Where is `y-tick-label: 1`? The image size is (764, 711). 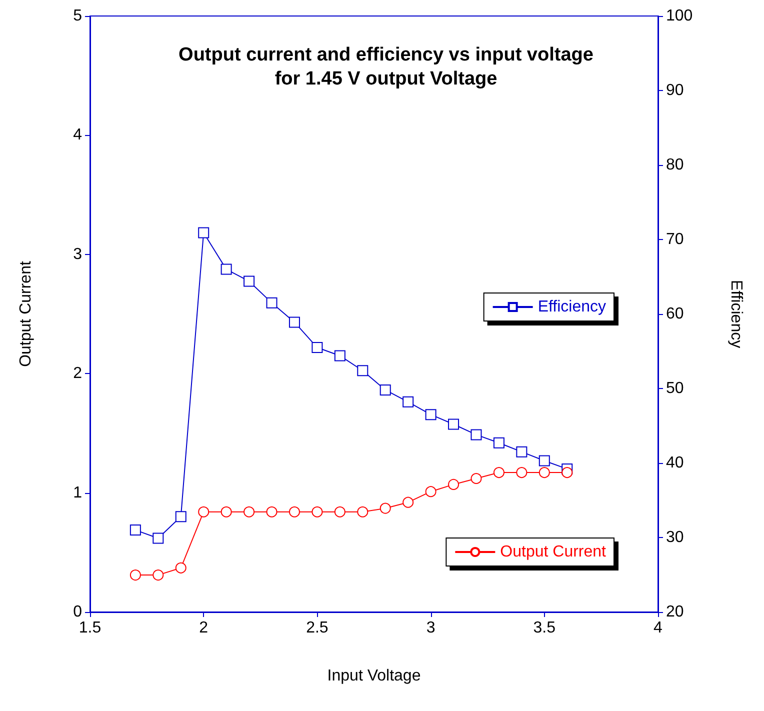 y-tick-label: 1 is located at coordinates (77, 493).